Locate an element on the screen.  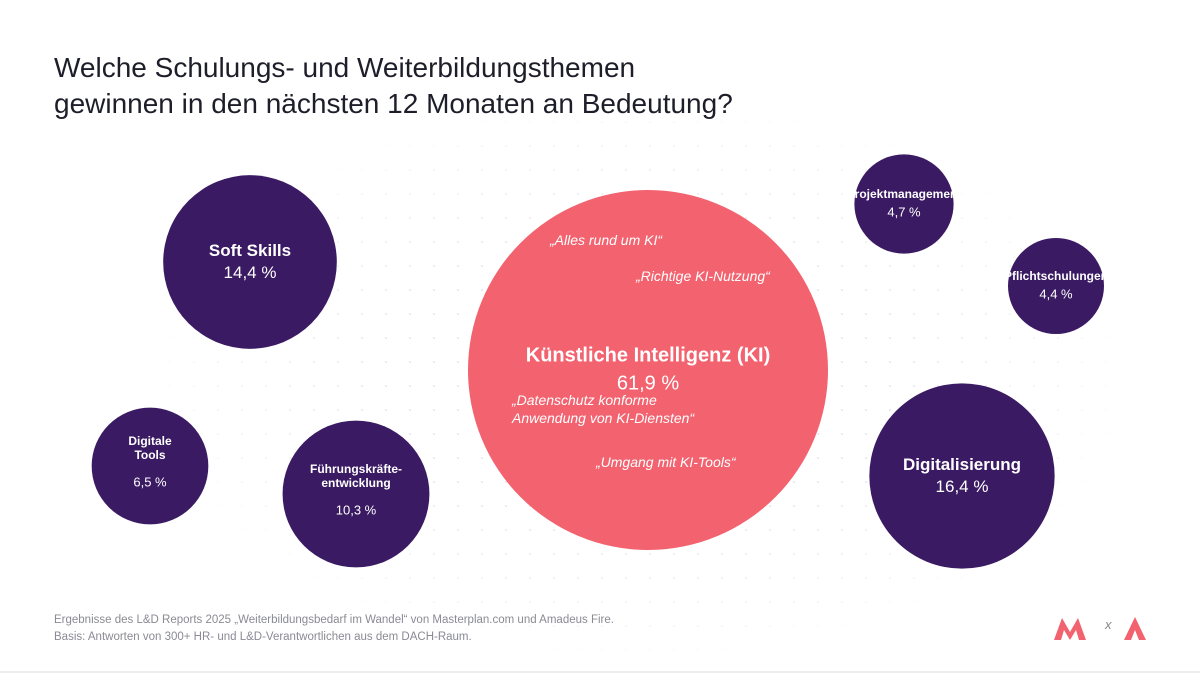
category-label: Digitalisierung is located at coordinates (962, 465).